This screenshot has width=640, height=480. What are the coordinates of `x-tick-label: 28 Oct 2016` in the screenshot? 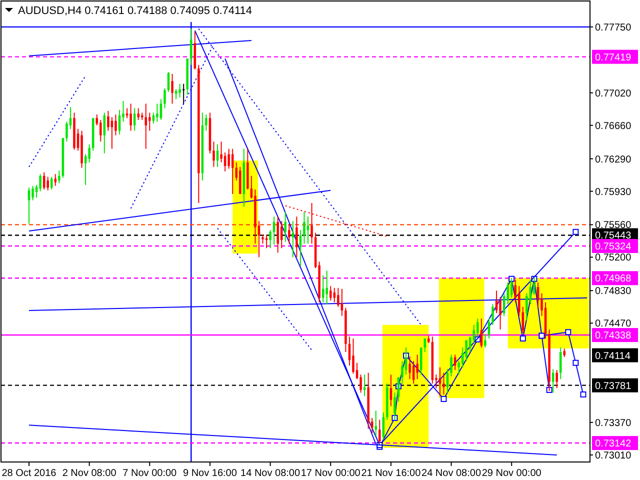 It's located at (29, 473).